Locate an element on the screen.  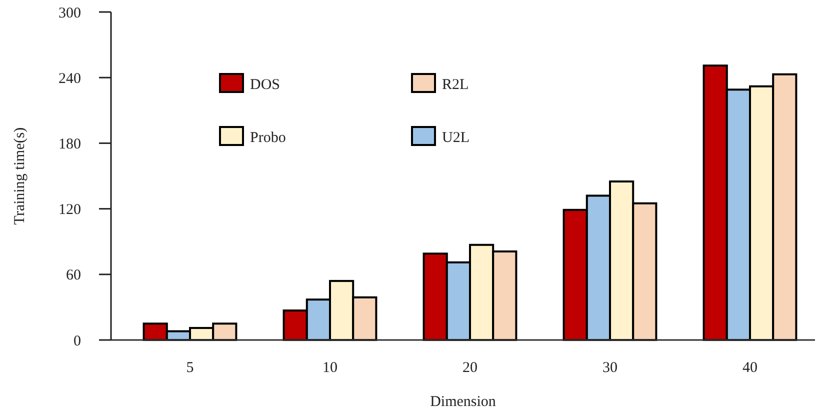
y-tick-label: 0 is located at coordinates (77, 341).